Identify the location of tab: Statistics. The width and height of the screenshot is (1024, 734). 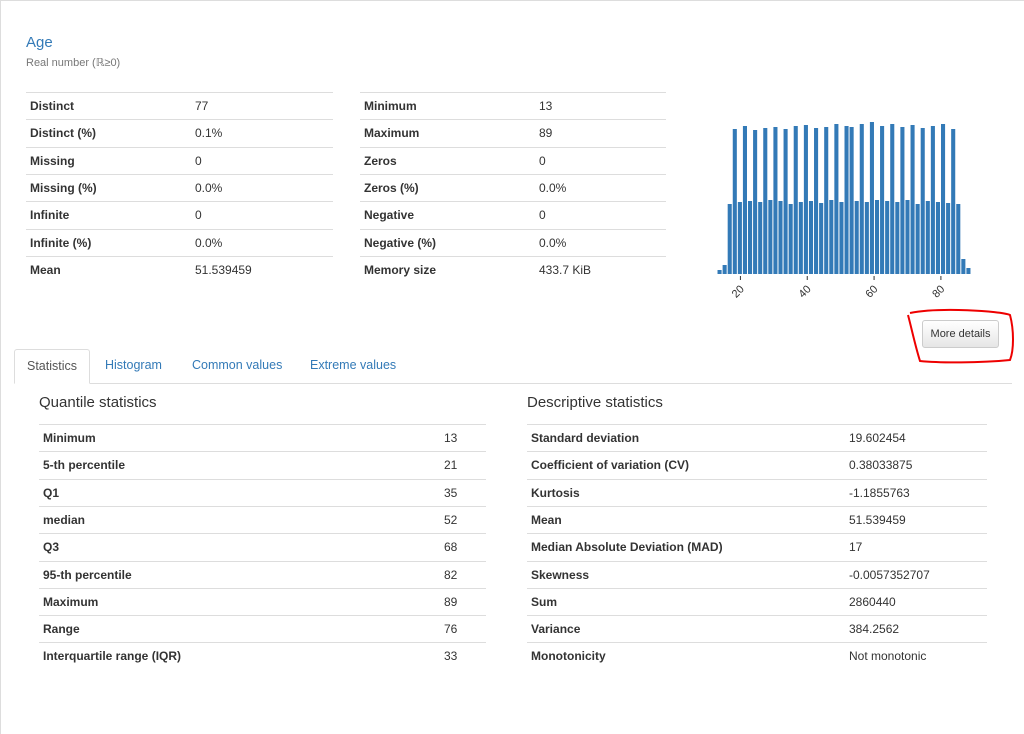
(52, 366).